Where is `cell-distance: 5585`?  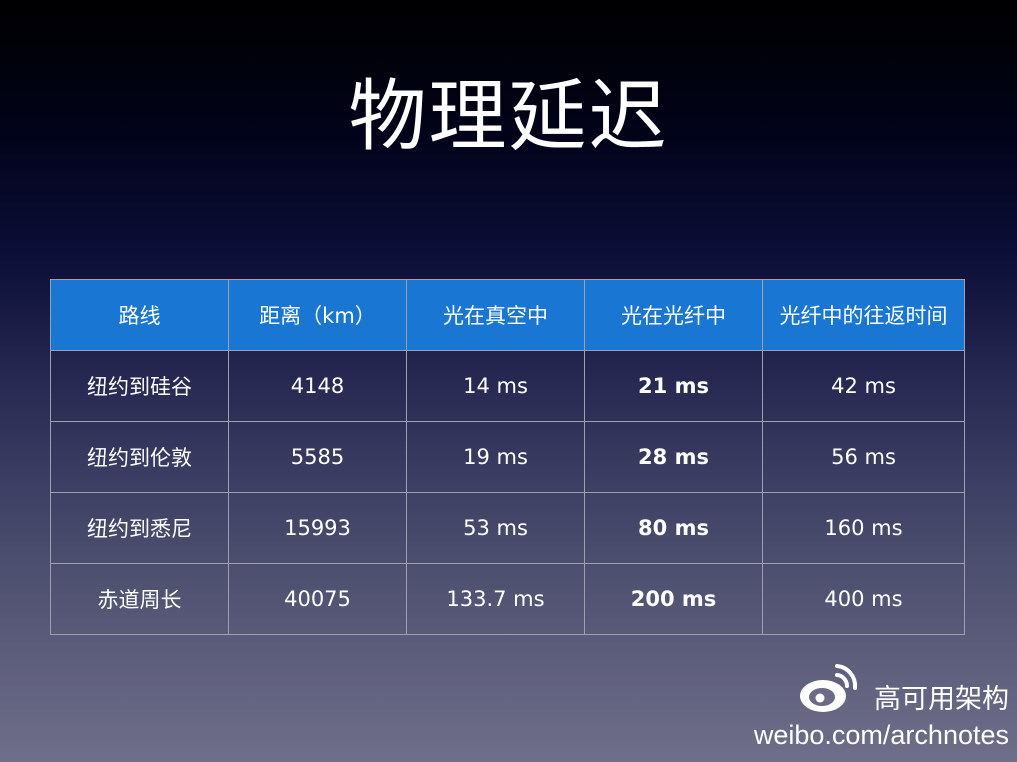
cell-distance: 5585 is located at coordinates (317, 457).